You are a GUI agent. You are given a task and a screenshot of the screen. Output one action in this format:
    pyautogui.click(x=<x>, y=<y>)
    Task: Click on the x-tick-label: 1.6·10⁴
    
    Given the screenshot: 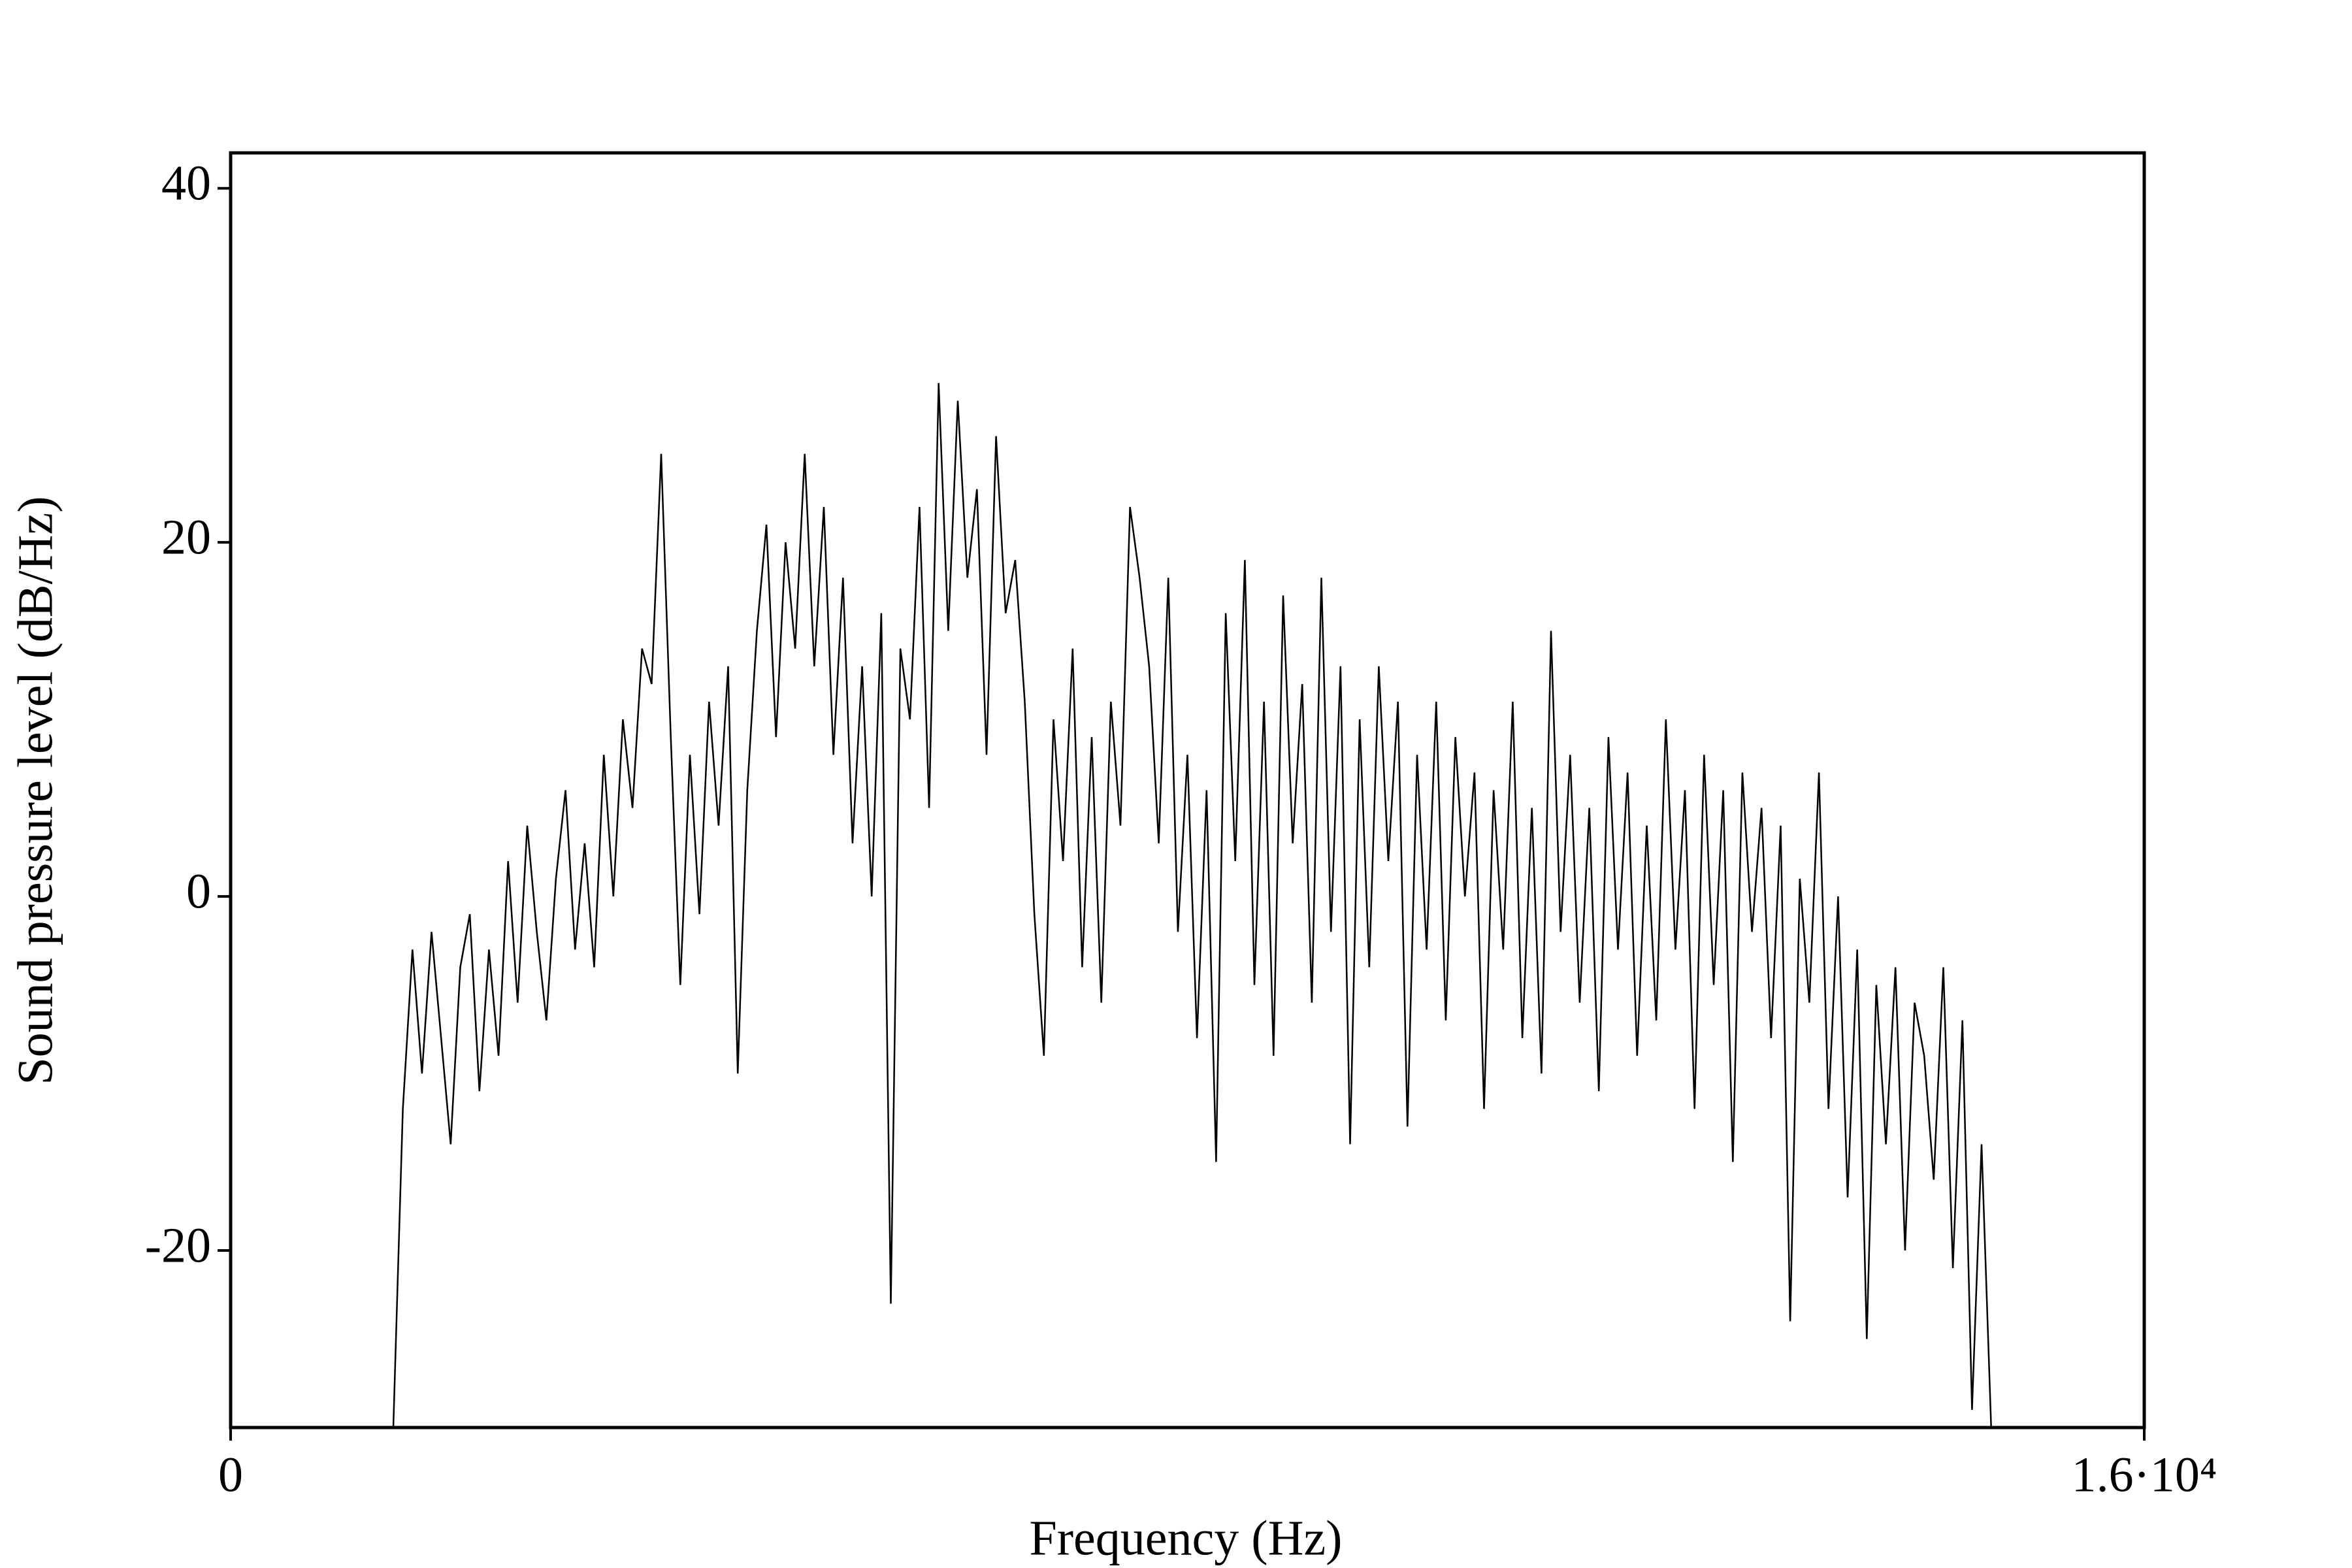 What is the action you would take?
    pyautogui.click(x=2144, y=1474)
    